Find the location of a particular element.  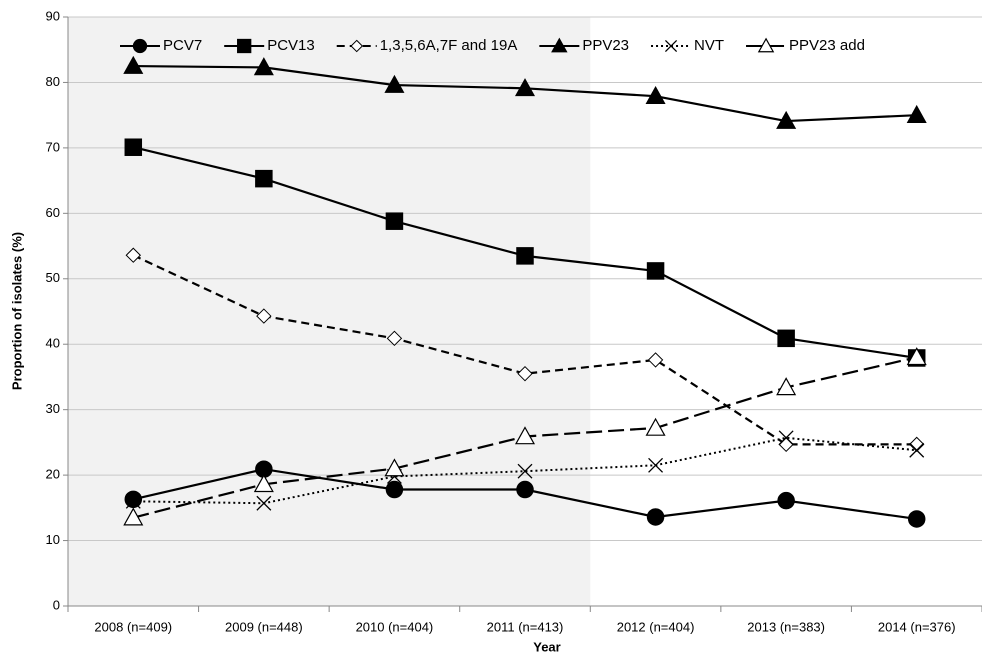

y-tick-label: 0 is located at coordinates (56, 604).